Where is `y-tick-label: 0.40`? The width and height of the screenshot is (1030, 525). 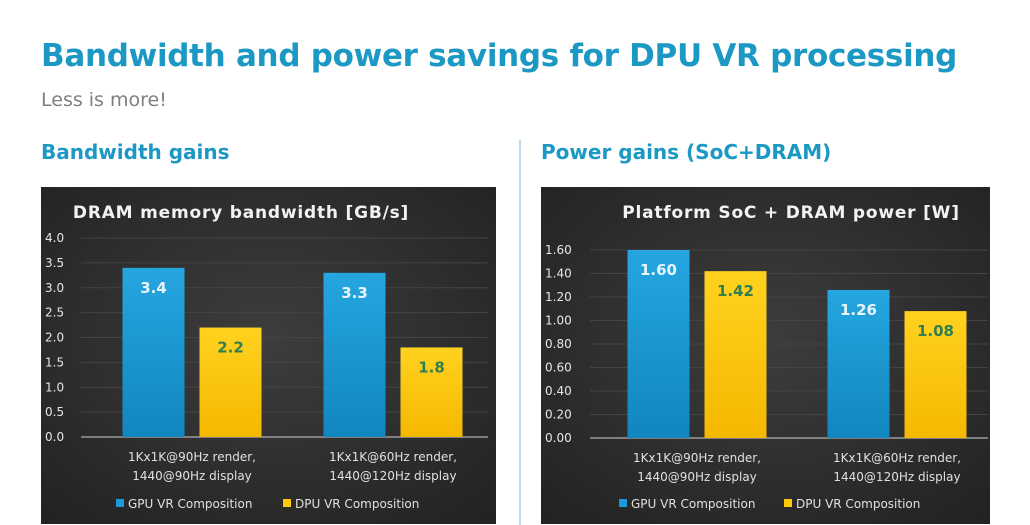
y-tick-label: 0.40 is located at coordinates (558, 391).